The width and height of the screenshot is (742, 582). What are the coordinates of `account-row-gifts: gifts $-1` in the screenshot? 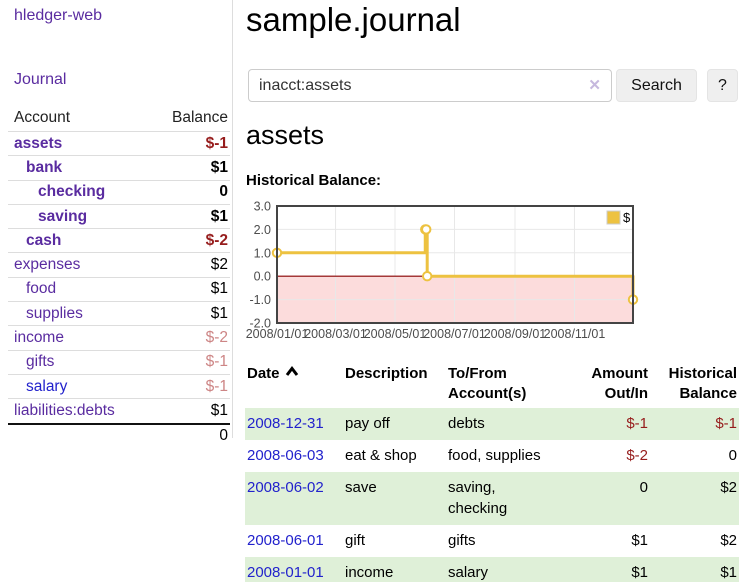 It's located at (119, 361).